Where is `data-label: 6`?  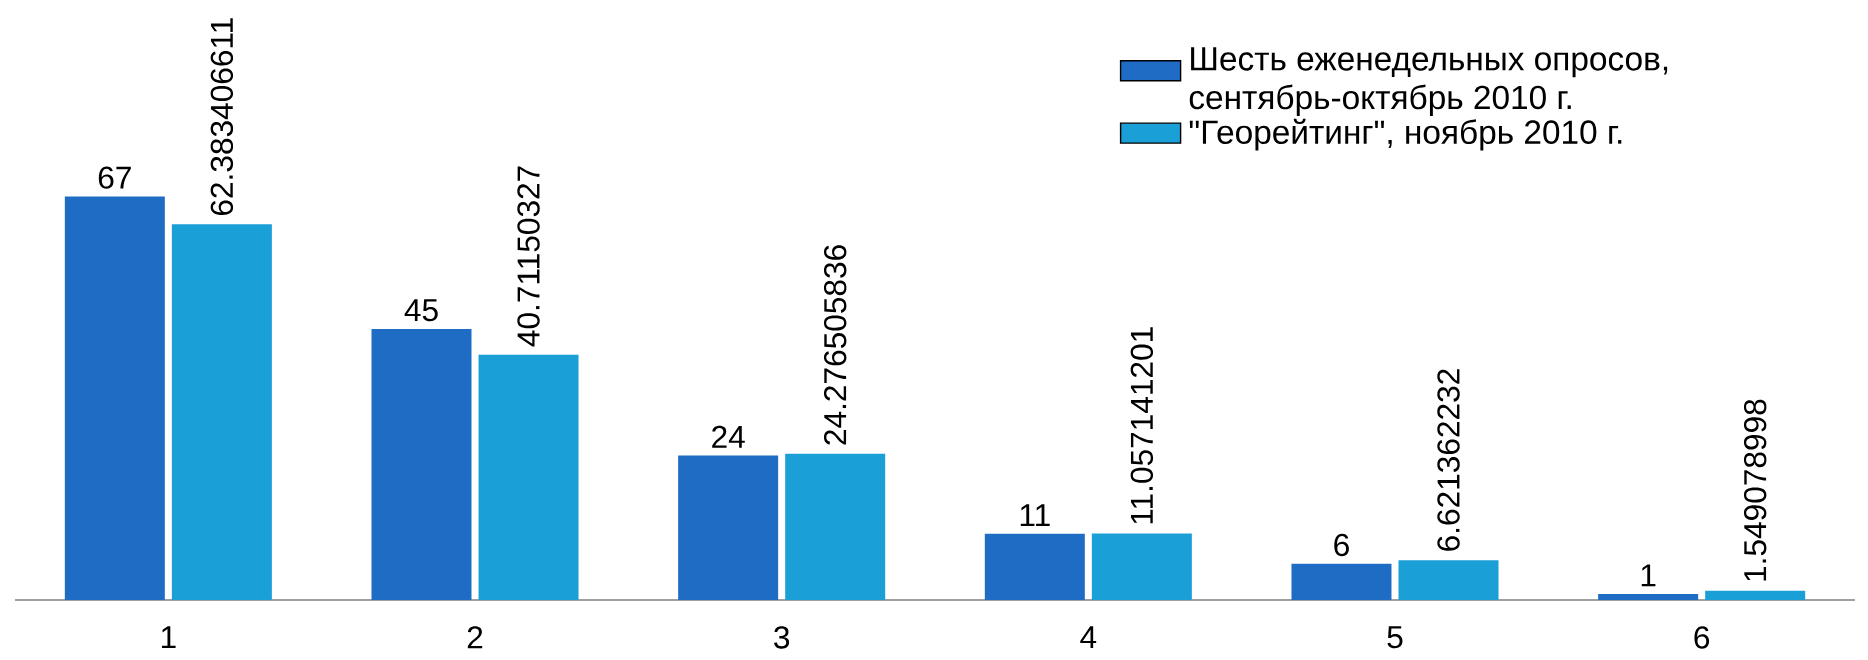 data-label: 6 is located at coordinates (1341, 545).